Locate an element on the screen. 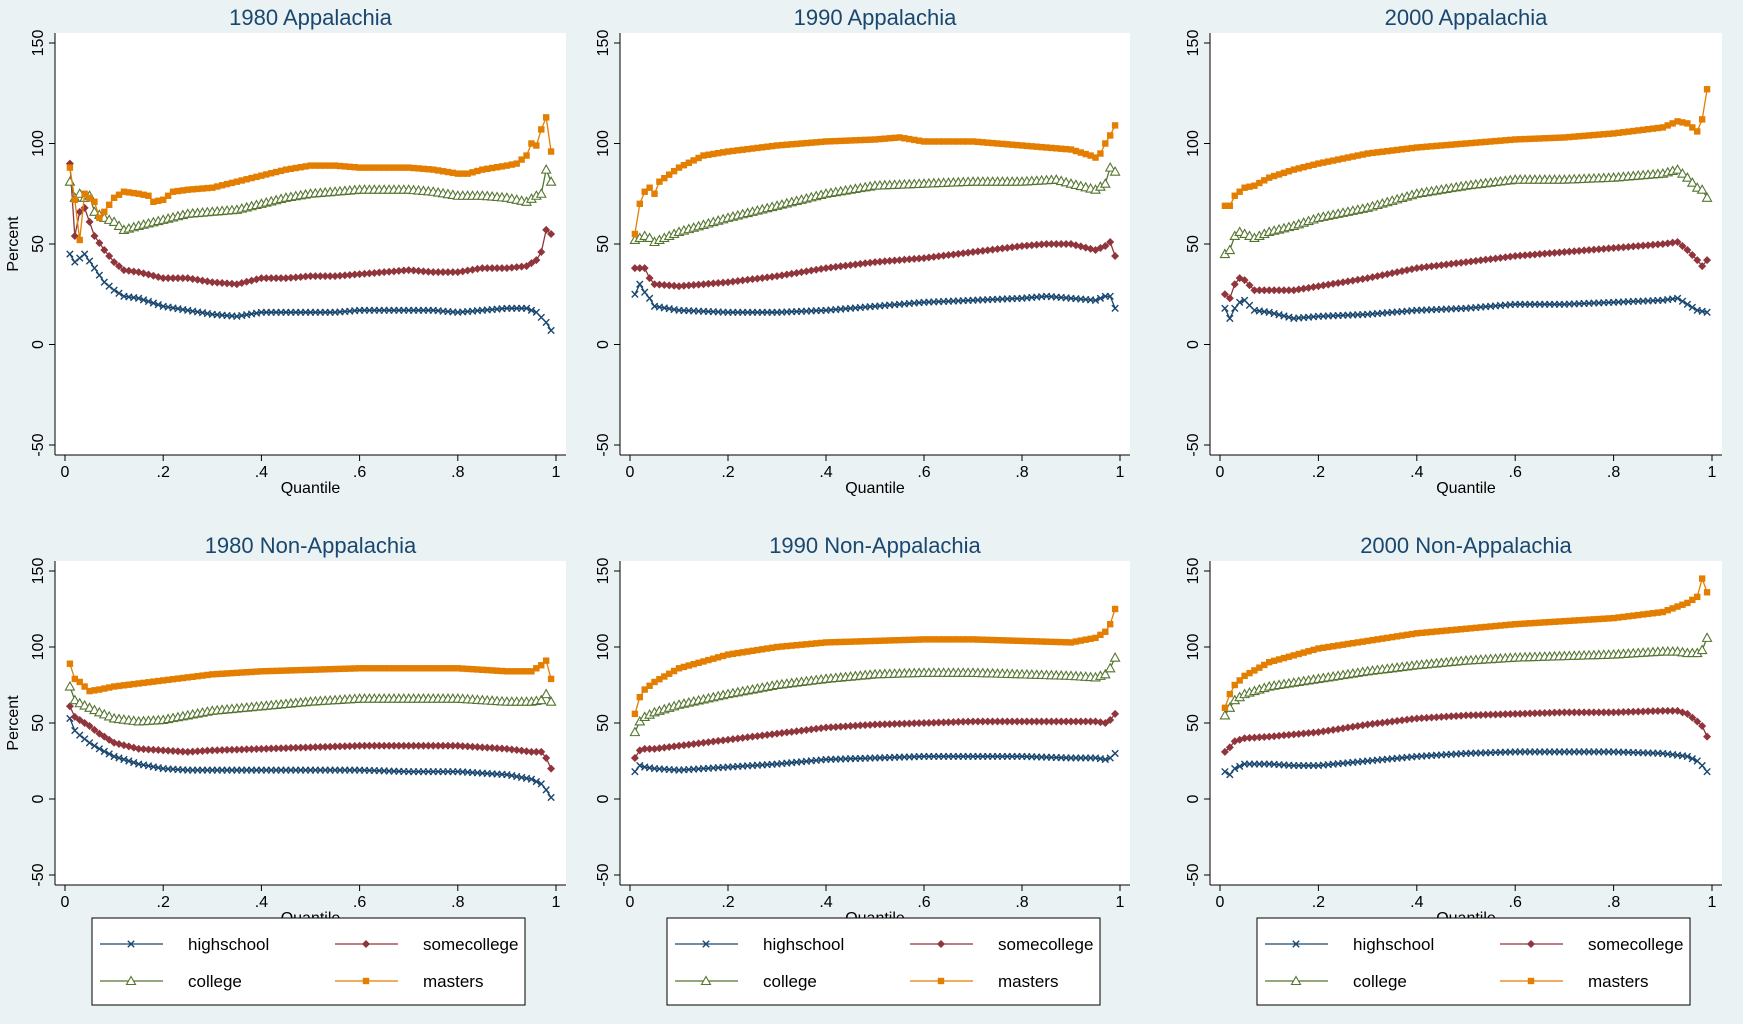 The width and height of the screenshot is (1743, 1024). series-somecollege is located at coordinates (310, 737).